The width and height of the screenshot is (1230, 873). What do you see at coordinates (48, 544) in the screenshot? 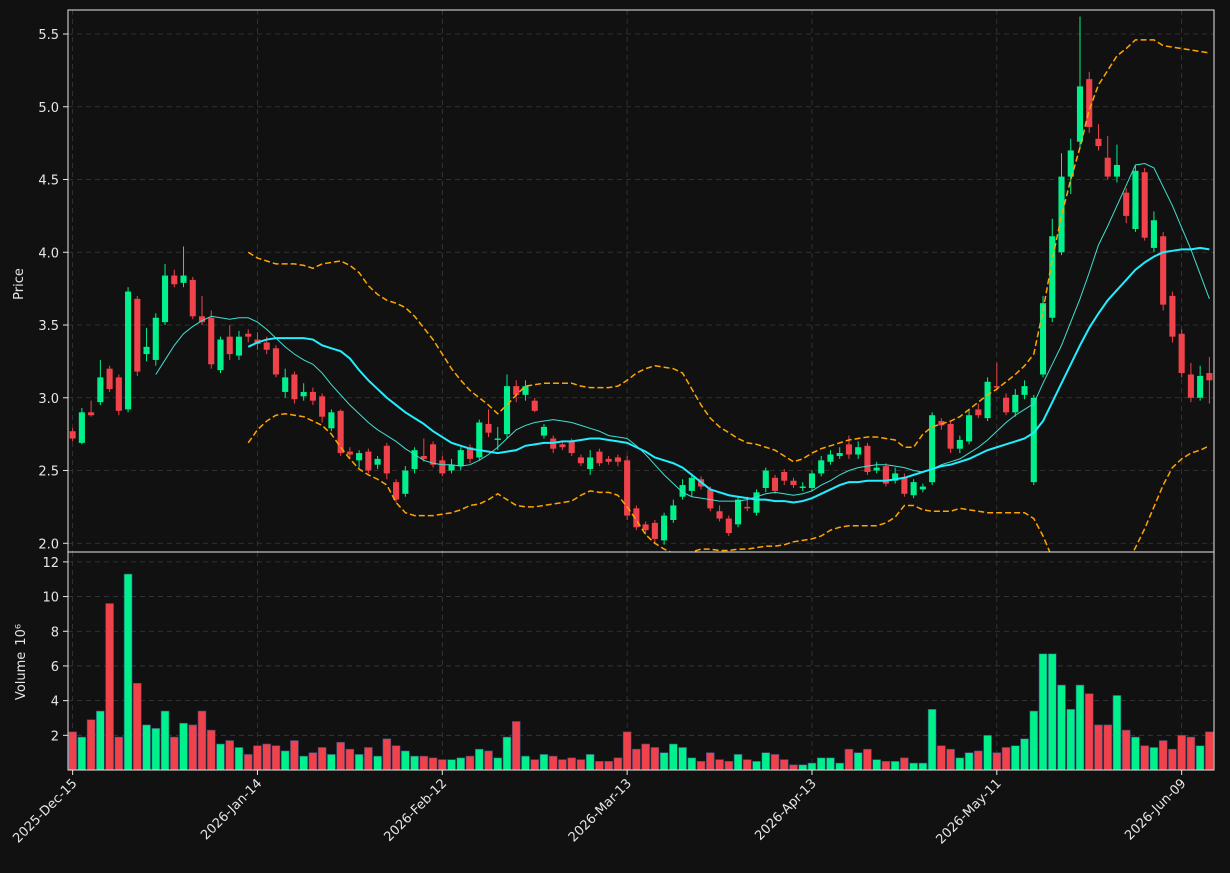
I see `y-tick-label: 2.0` at bounding box center [48, 544].